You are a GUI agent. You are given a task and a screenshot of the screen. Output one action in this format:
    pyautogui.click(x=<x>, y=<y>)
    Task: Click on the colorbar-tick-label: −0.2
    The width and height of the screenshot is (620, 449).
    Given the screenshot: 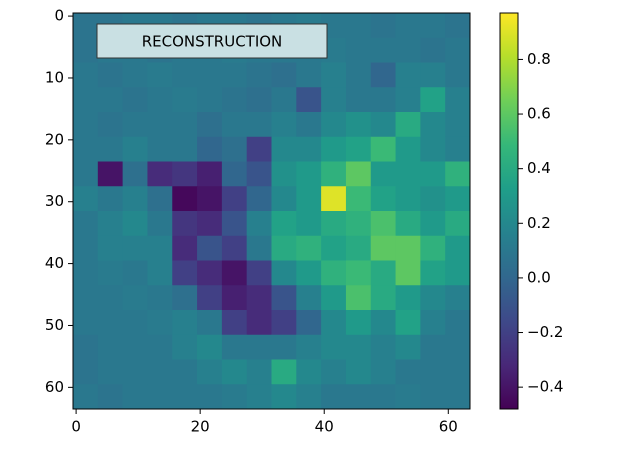 What is the action you would take?
    pyautogui.click(x=545, y=332)
    